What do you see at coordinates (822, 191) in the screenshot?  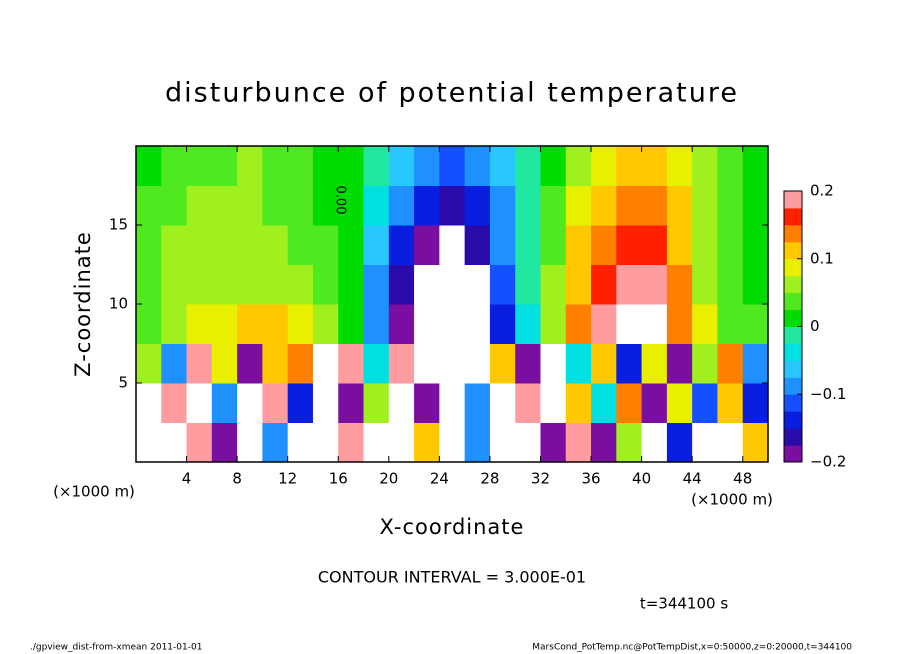 I see `colorbar-tick-label: 0.2` at bounding box center [822, 191].